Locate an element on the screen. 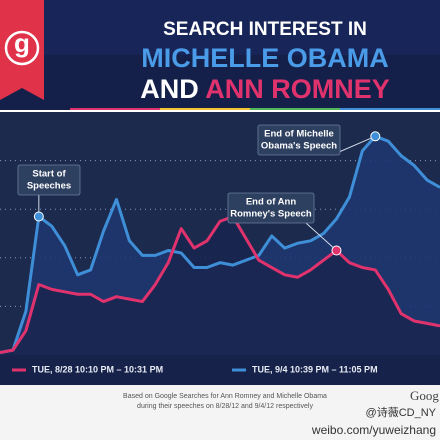 The height and width of the screenshot is (440, 440). watermark: @诗薇CD_NY is located at coordinates (401, 412).